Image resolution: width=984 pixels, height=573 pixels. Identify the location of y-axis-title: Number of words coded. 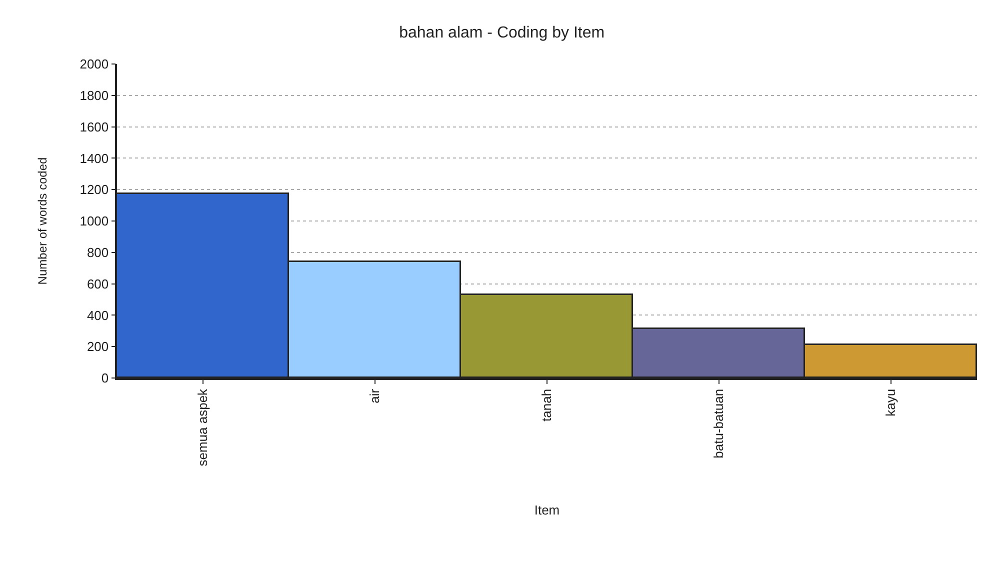
(43, 221).